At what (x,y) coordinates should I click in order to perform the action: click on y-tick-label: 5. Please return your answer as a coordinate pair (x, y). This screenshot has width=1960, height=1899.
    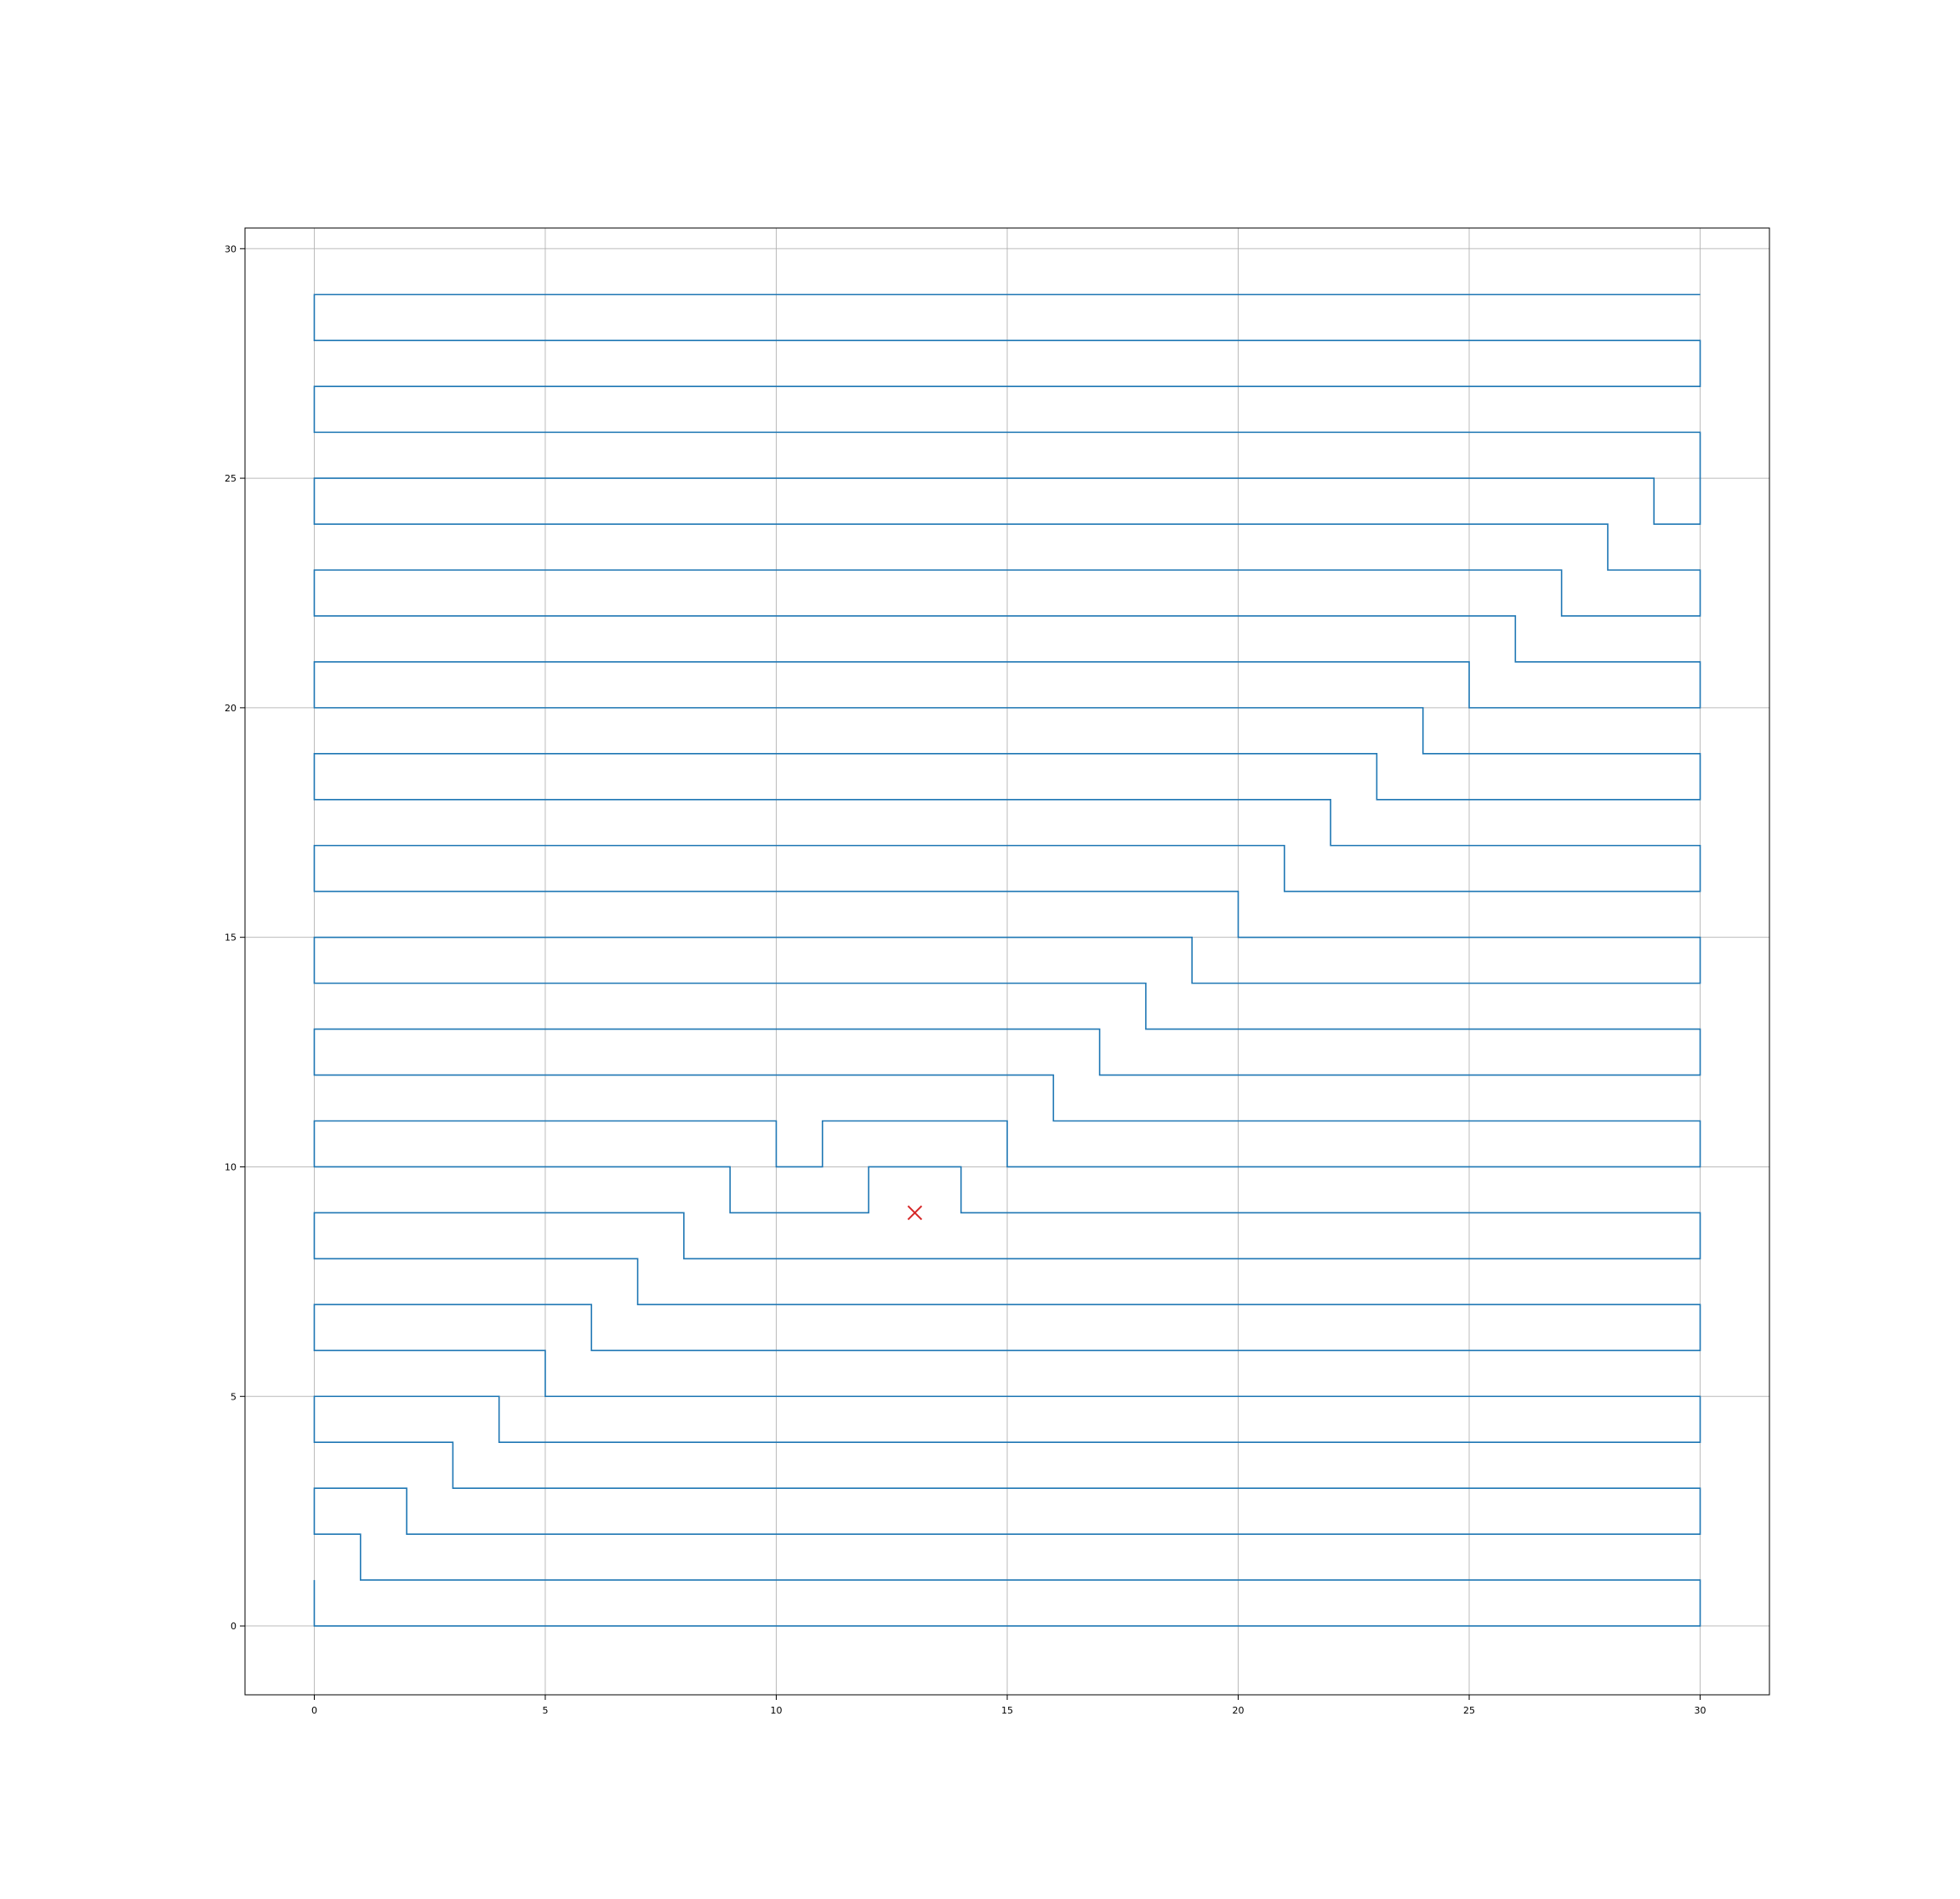
    Looking at the image, I should click on (233, 1396).